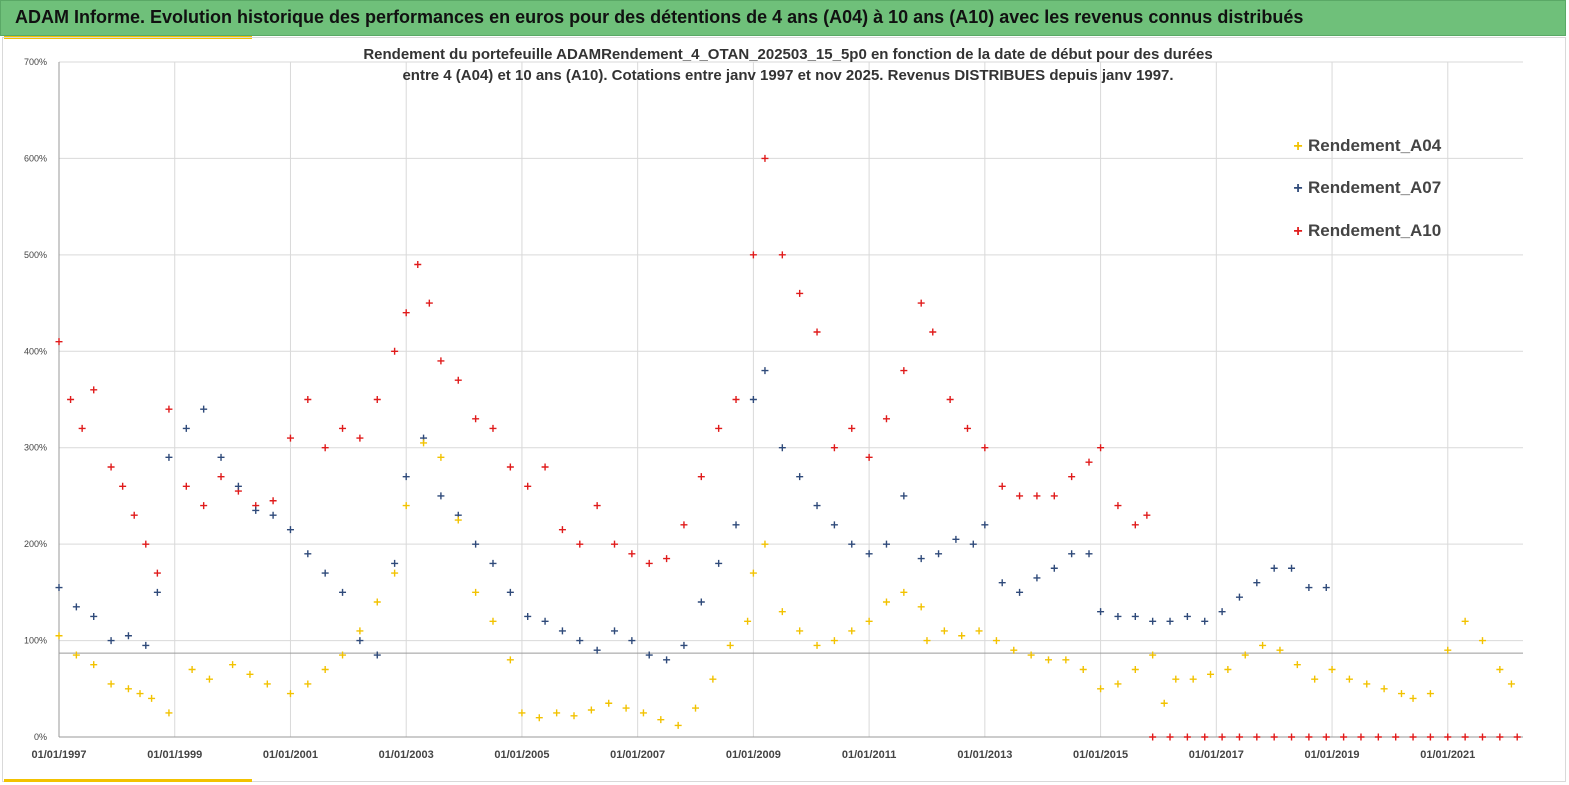 The image size is (1569, 785). Describe the element at coordinates (1216, 755) in the screenshot. I see `x-tick-label: 01/01/2017` at that location.